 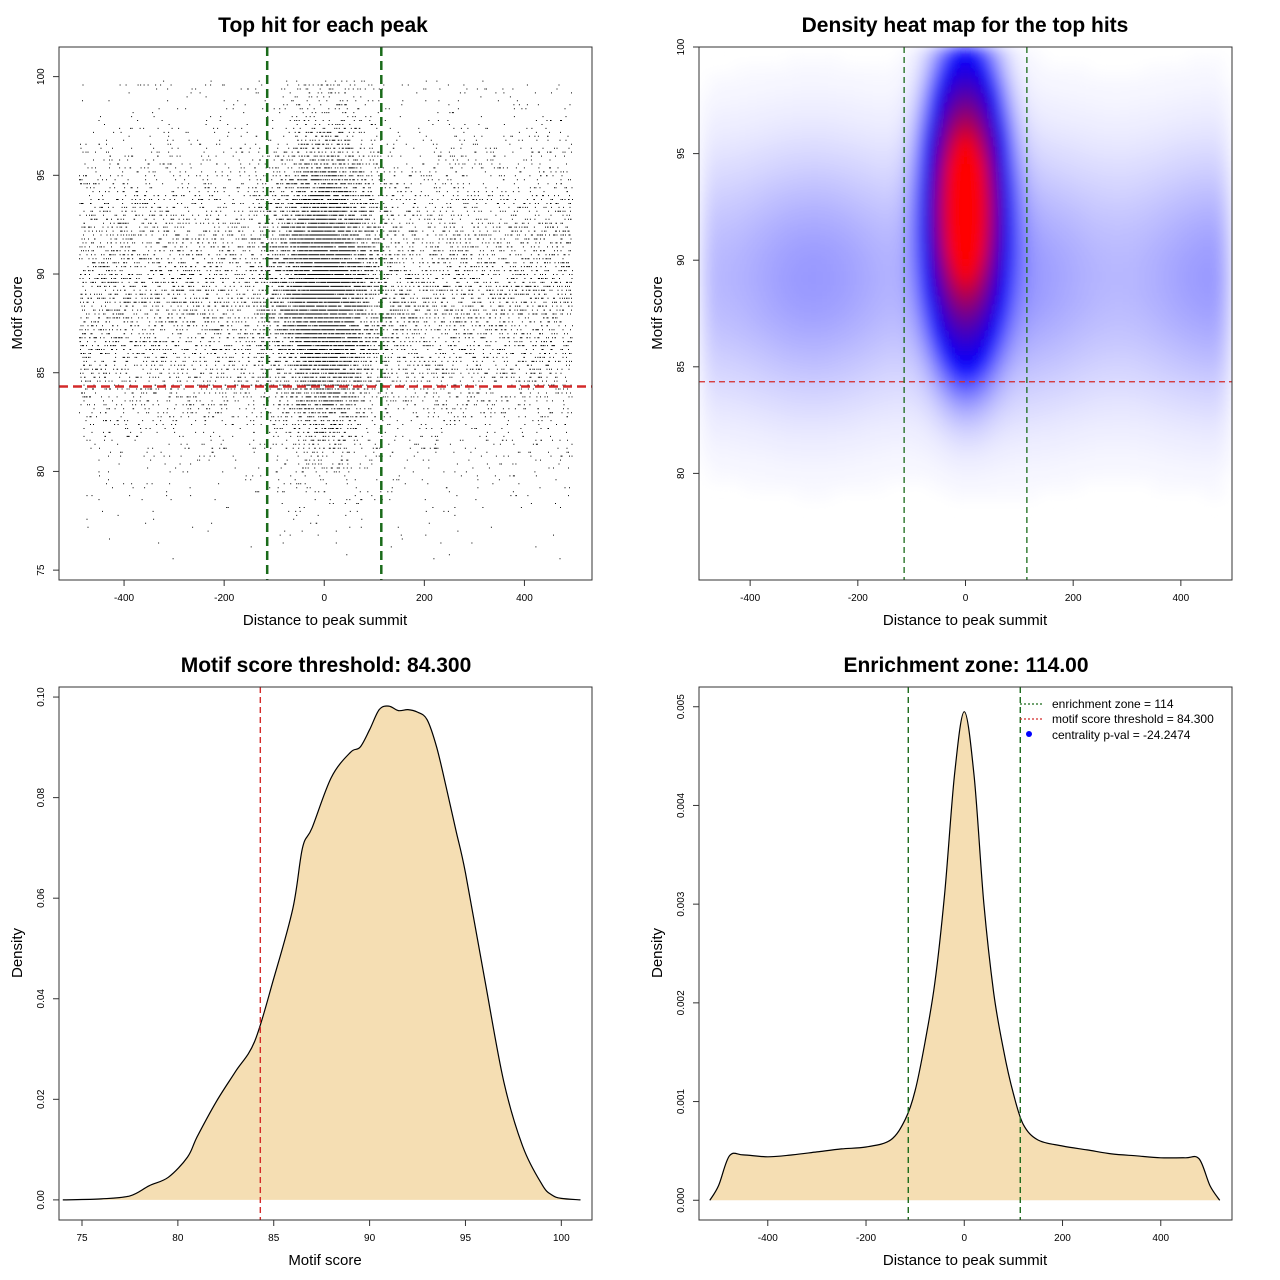 I want to click on x-tick-label: 80, so click(x=178, y=1238).